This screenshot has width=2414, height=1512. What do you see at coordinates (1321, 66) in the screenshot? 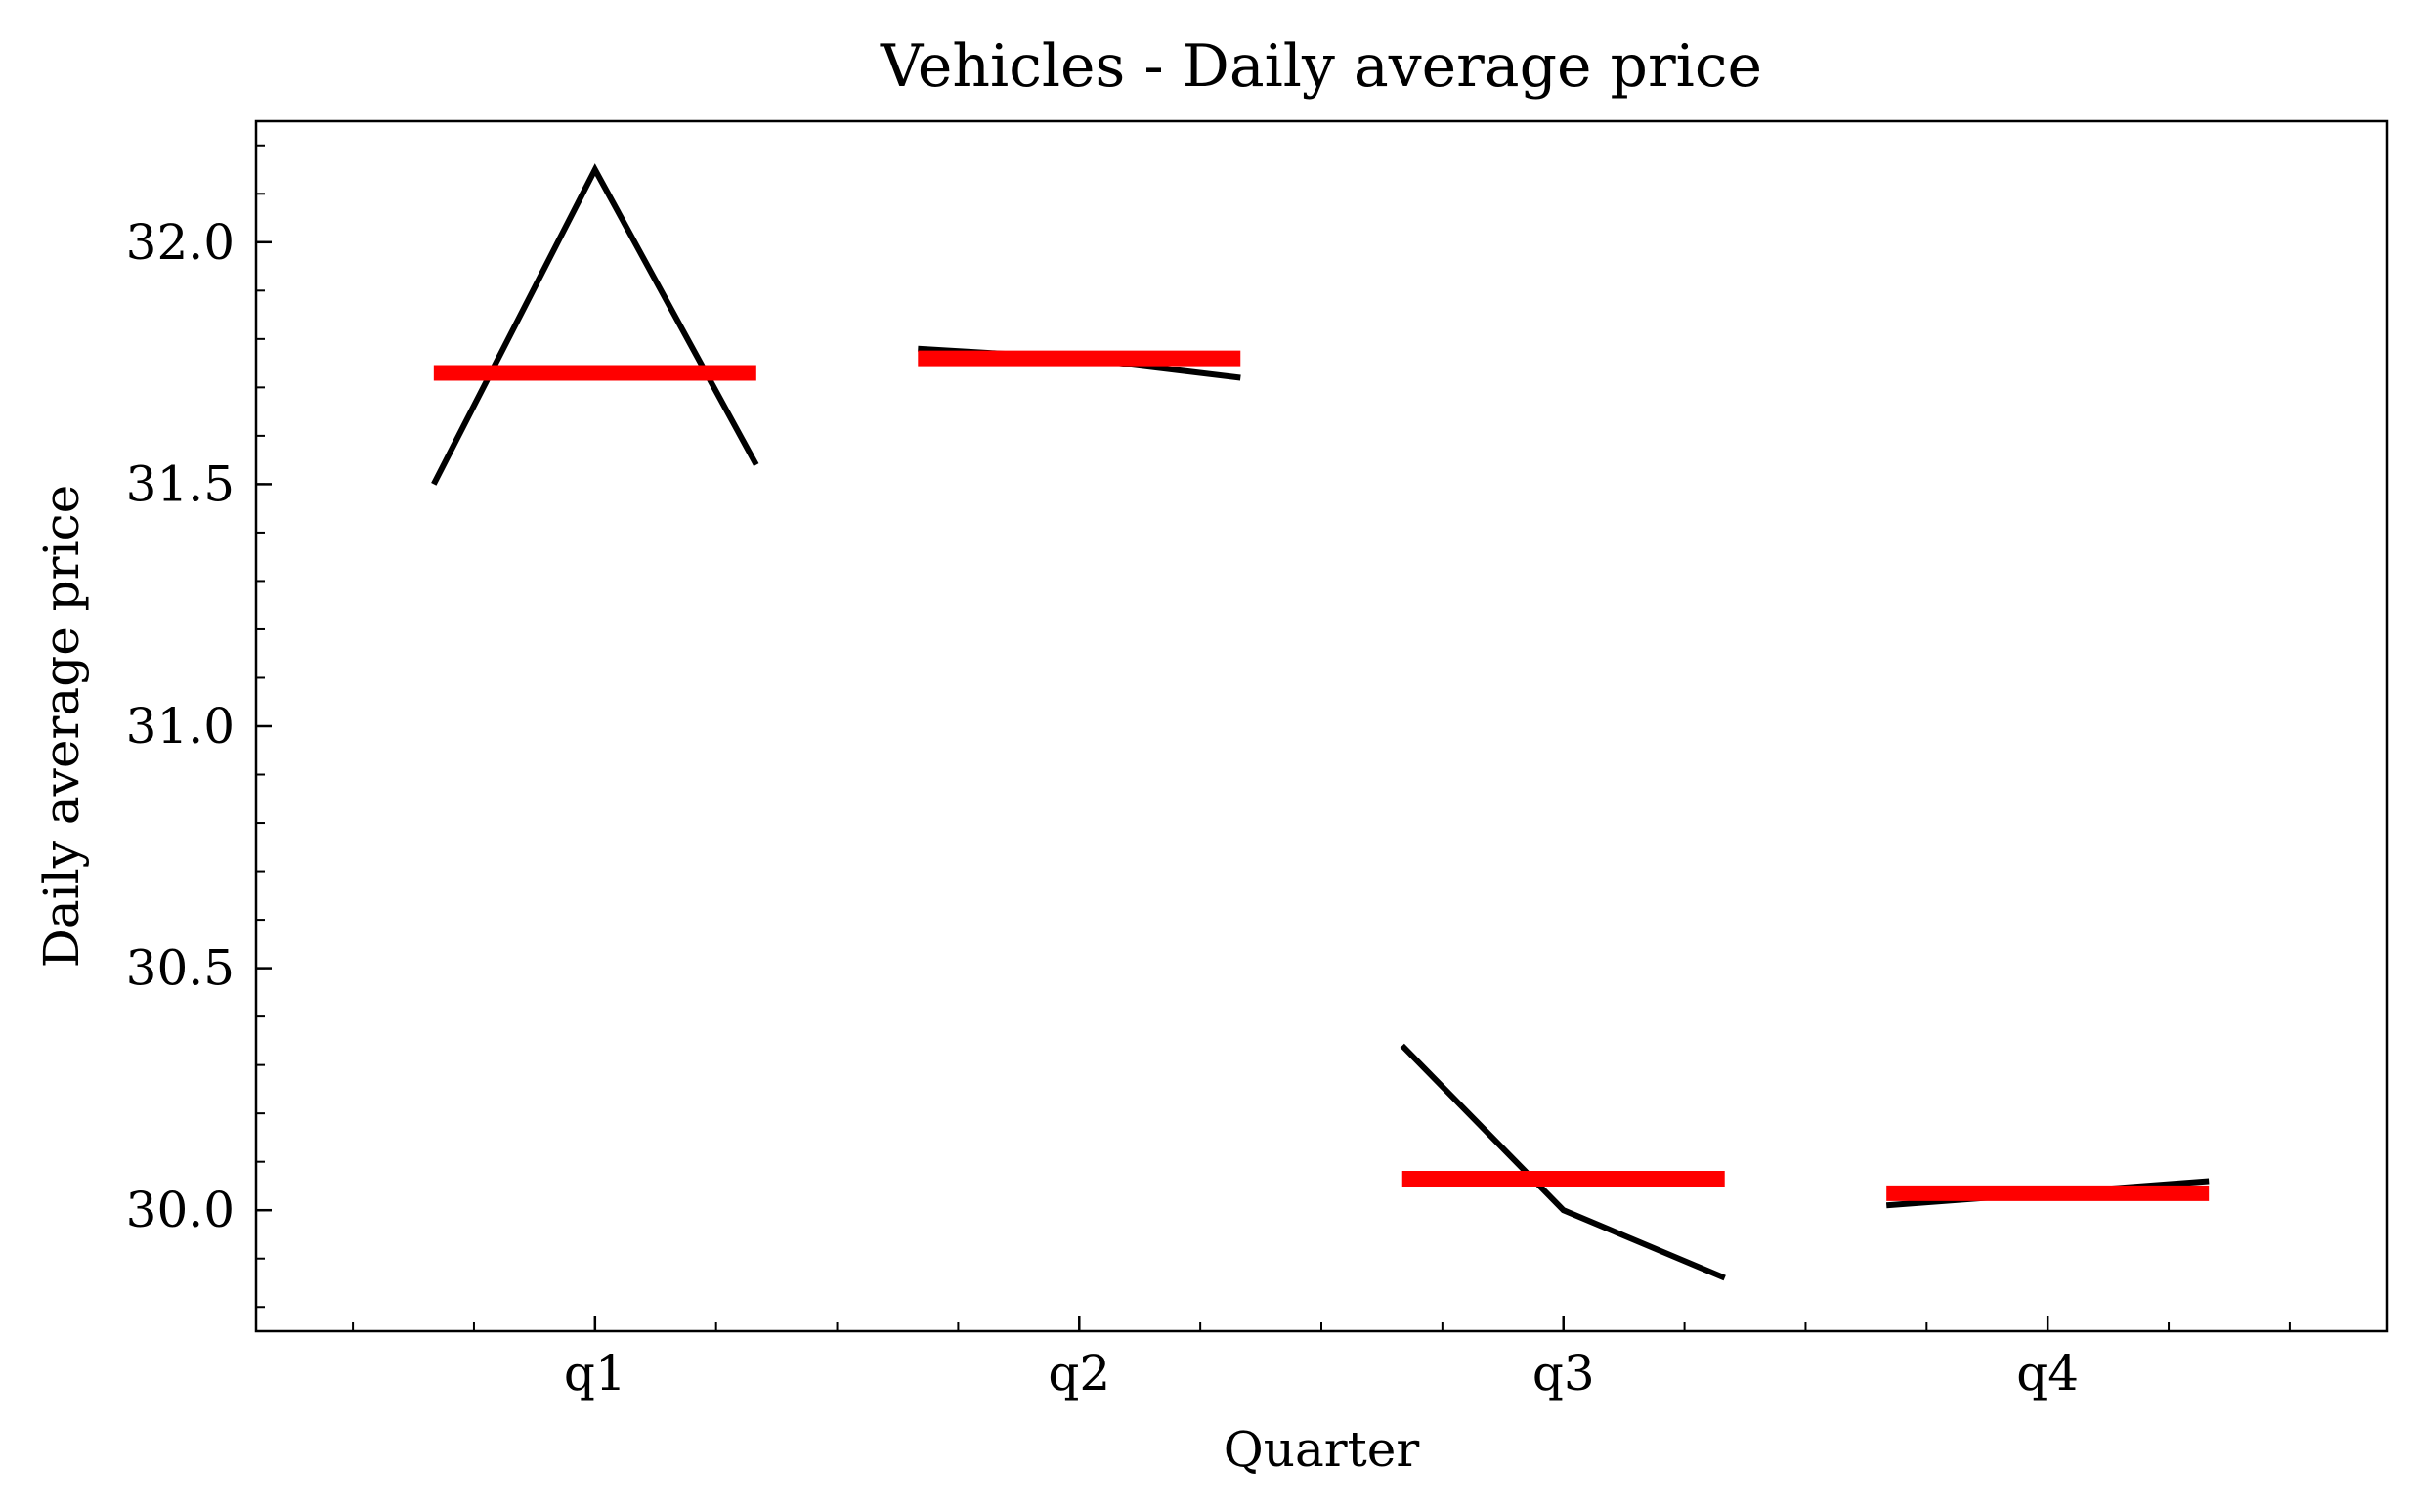
I see `chart-title: Vehicles - Daily average price` at bounding box center [1321, 66].